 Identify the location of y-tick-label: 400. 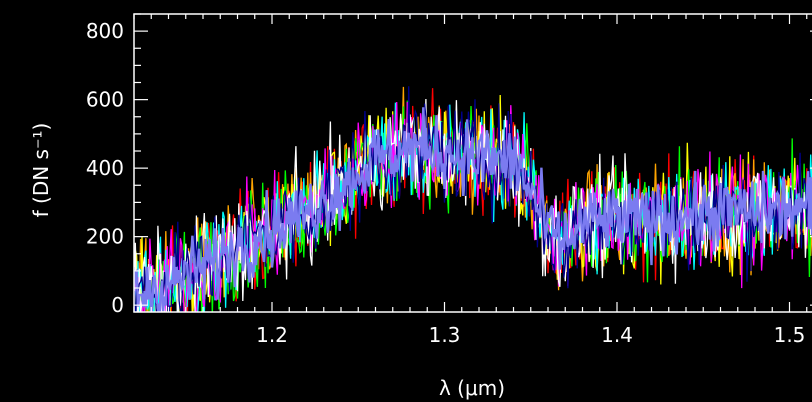
(105, 168).